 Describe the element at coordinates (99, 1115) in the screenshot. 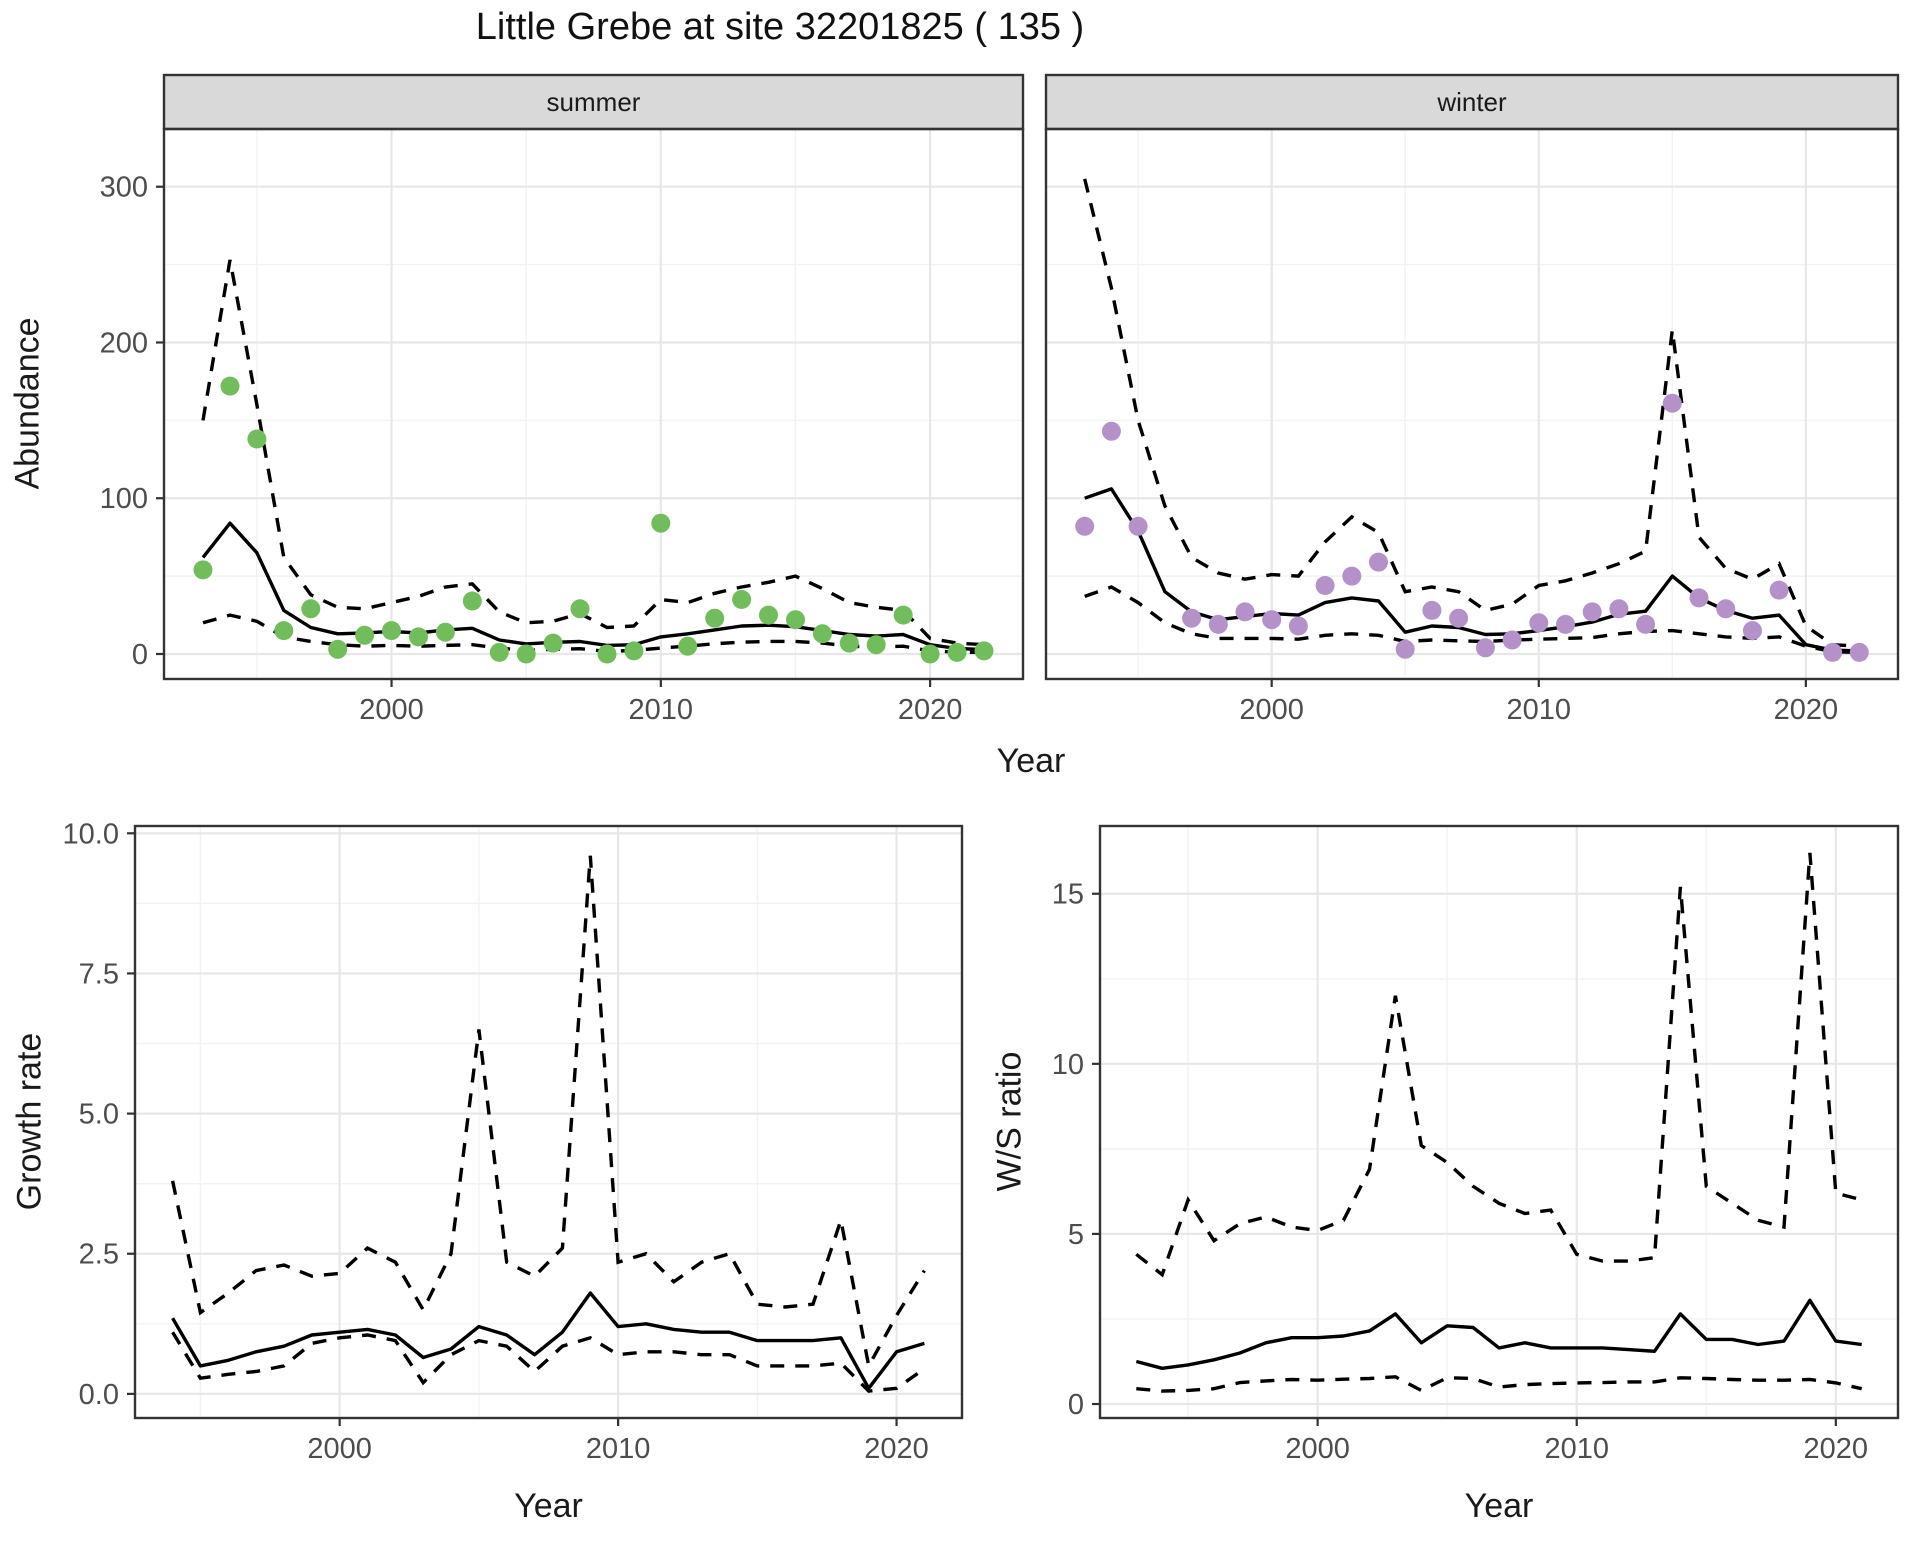

I see `y-tick-label: 5.0` at that location.